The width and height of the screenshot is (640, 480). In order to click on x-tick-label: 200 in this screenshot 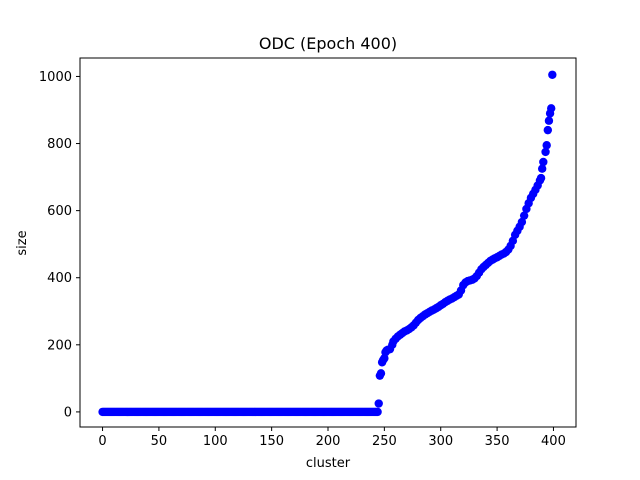, I will do `click(328, 441)`.